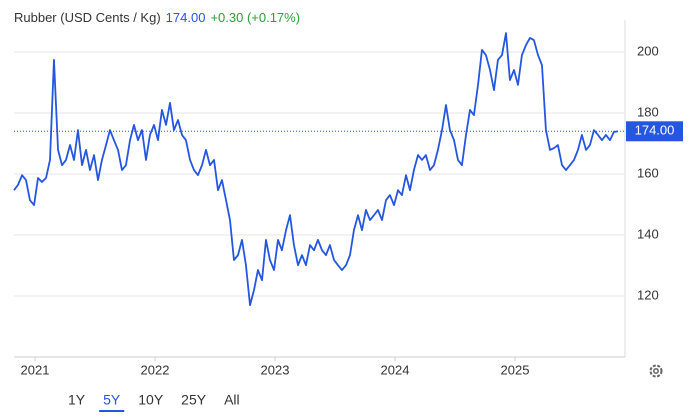 This screenshot has width=690, height=419. I want to click on x-tick-label: 2023, so click(275, 369).